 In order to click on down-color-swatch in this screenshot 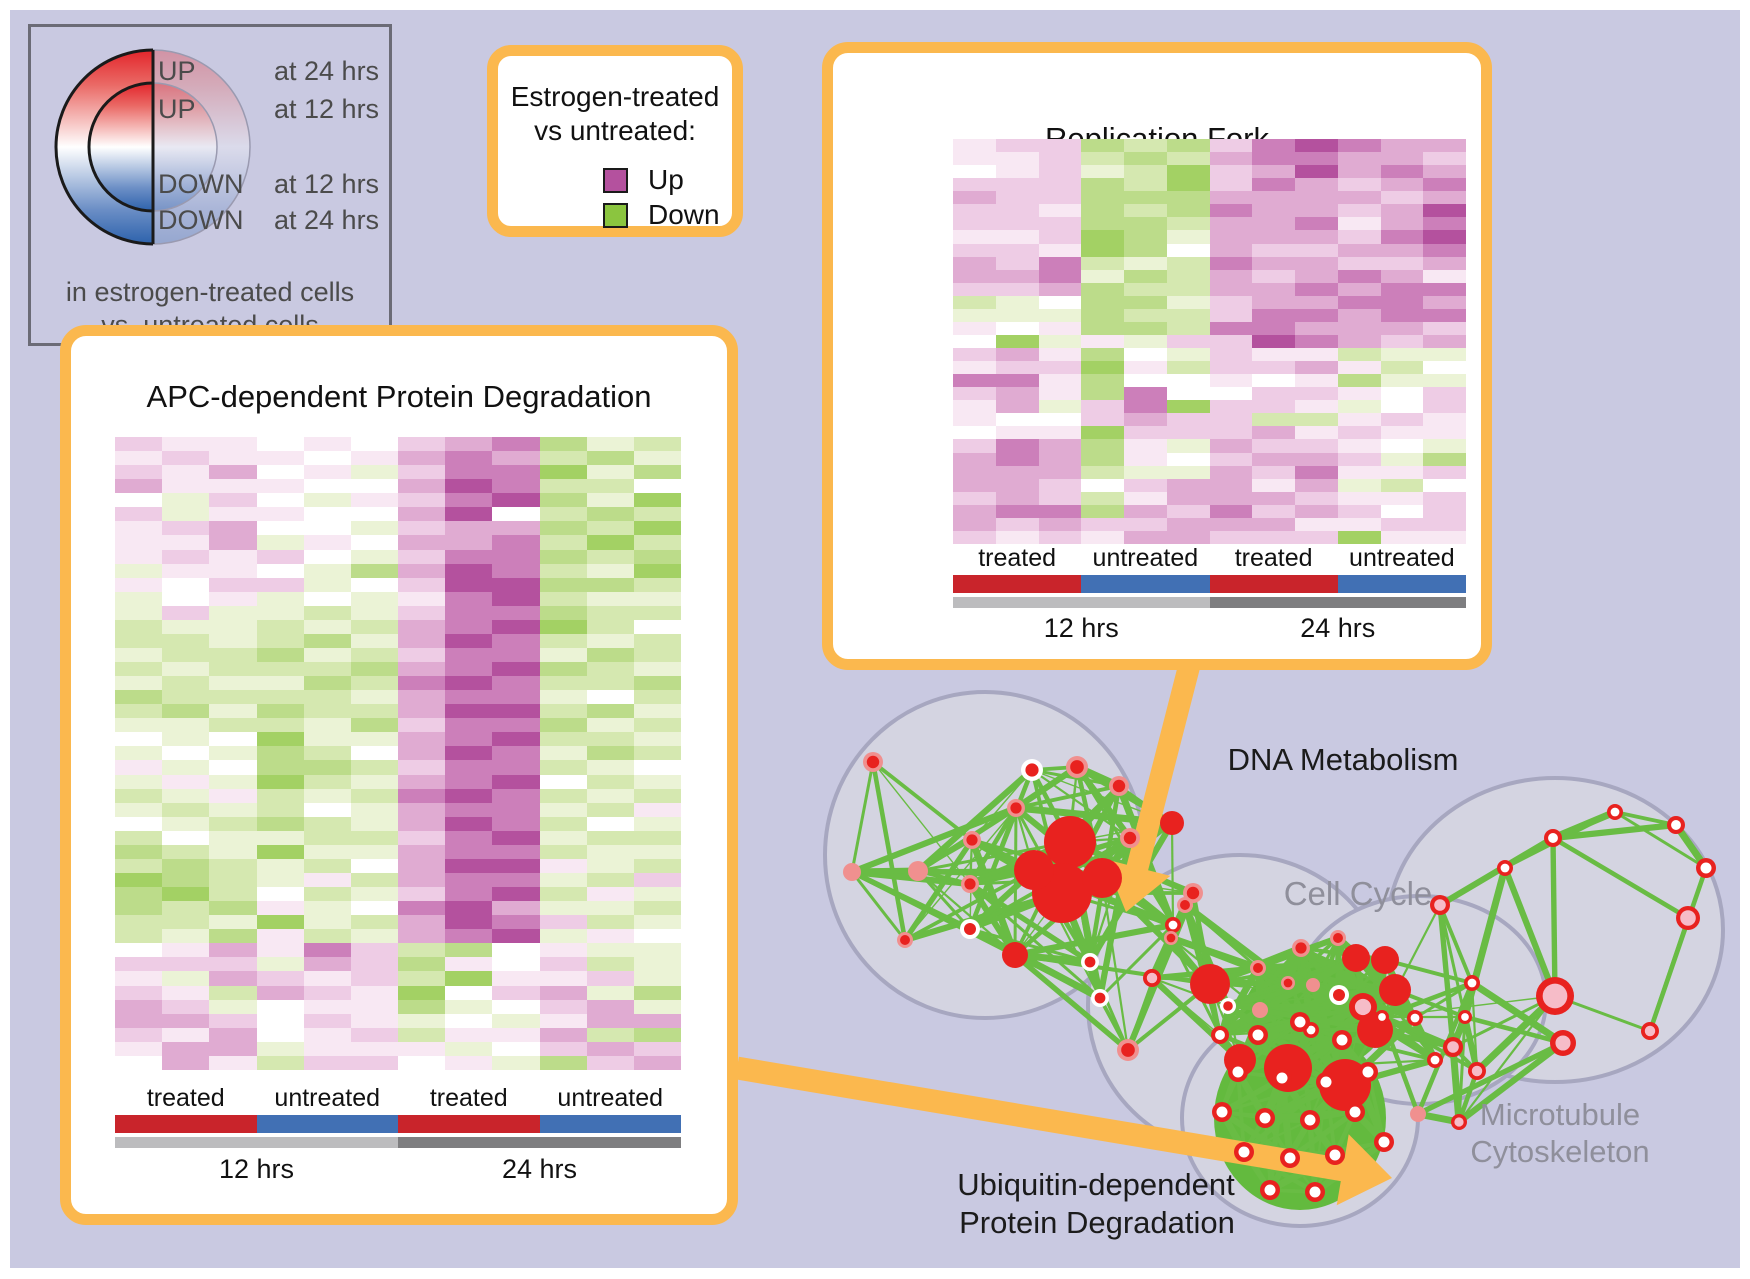, I will do `click(615, 215)`.